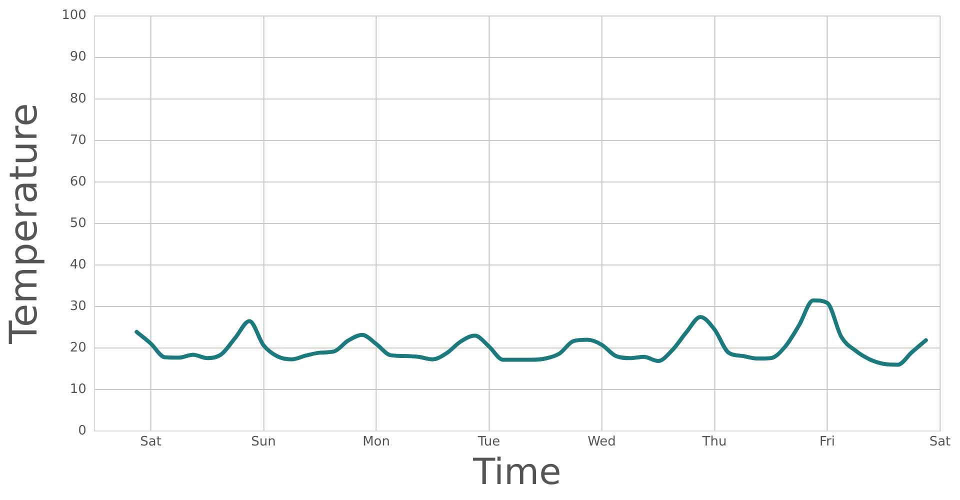 The height and width of the screenshot is (500, 960). Describe the element at coordinates (517, 472) in the screenshot. I see `x-axis-title: Time` at that location.